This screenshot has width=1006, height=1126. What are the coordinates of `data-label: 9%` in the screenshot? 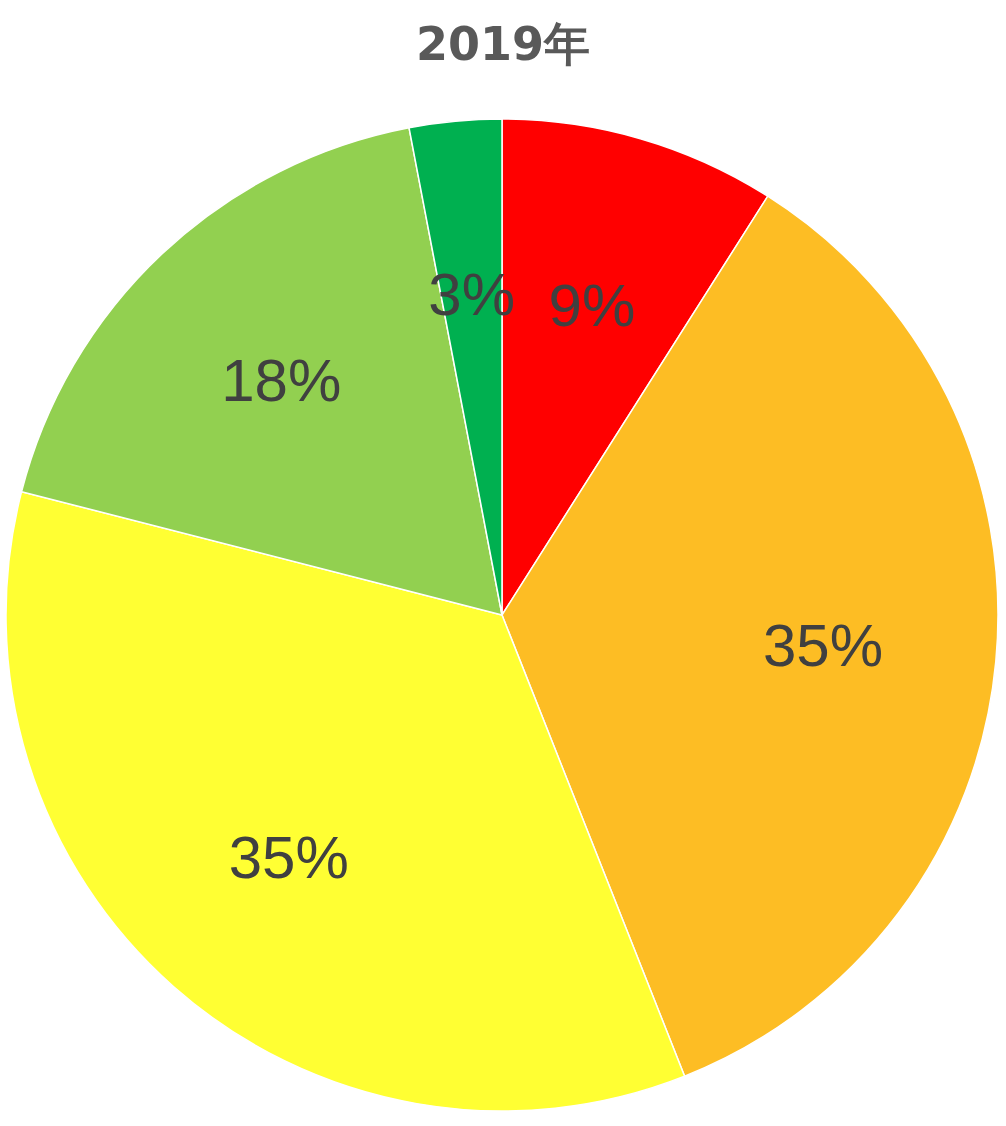 It's located at (592, 306).